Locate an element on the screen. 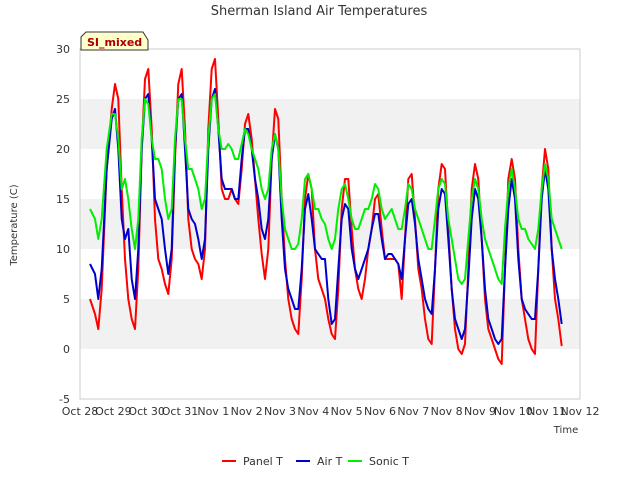  legend-label: Panel T is located at coordinates (263, 461).